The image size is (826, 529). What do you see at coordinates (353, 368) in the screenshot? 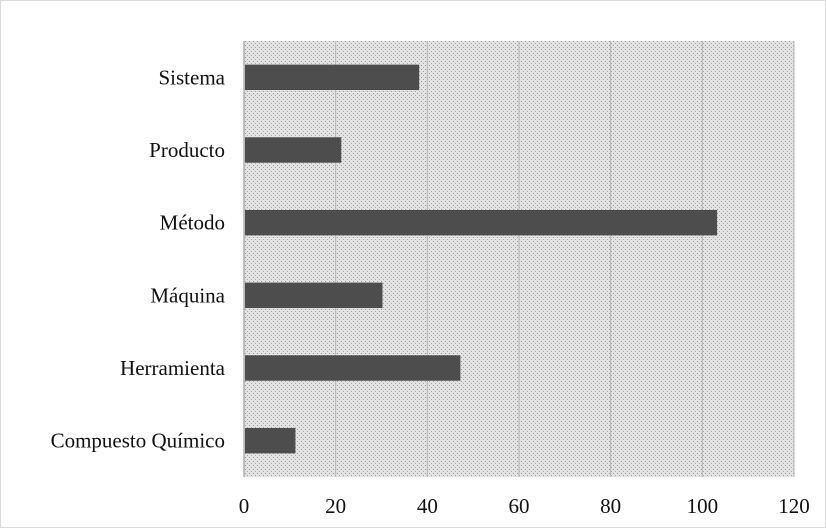
I see `bar-herramienta` at bounding box center [353, 368].